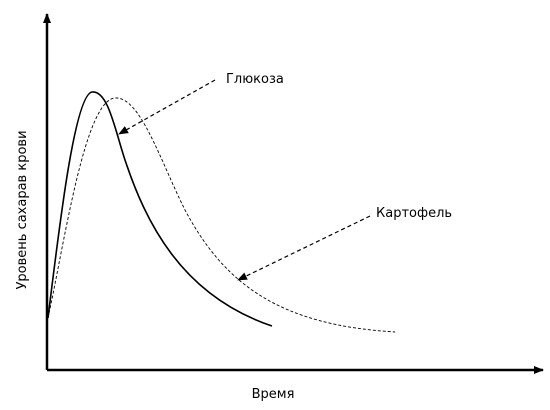 This screenshot has width=550, height=410. I want to click on glucose-pointer, so click(167, 107).